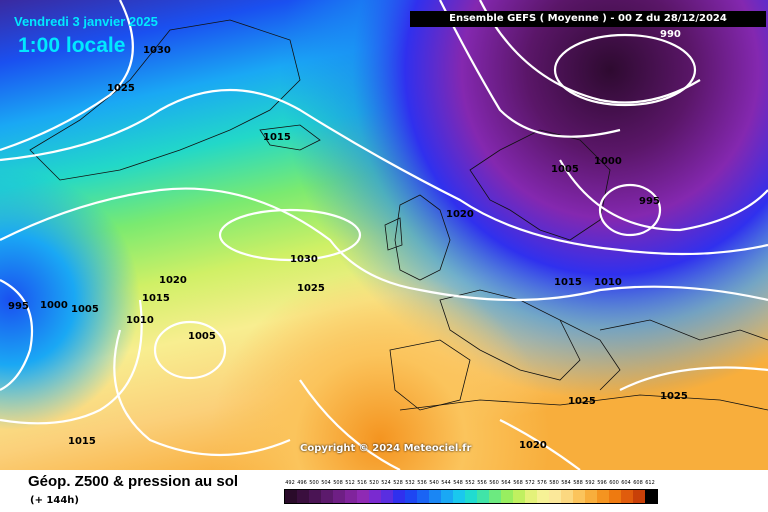 The width and height of the screenshot is (768, 512). Describe the element at coordinates (290, 483) in the screenshot. I see `legend-label: 492` at that location.